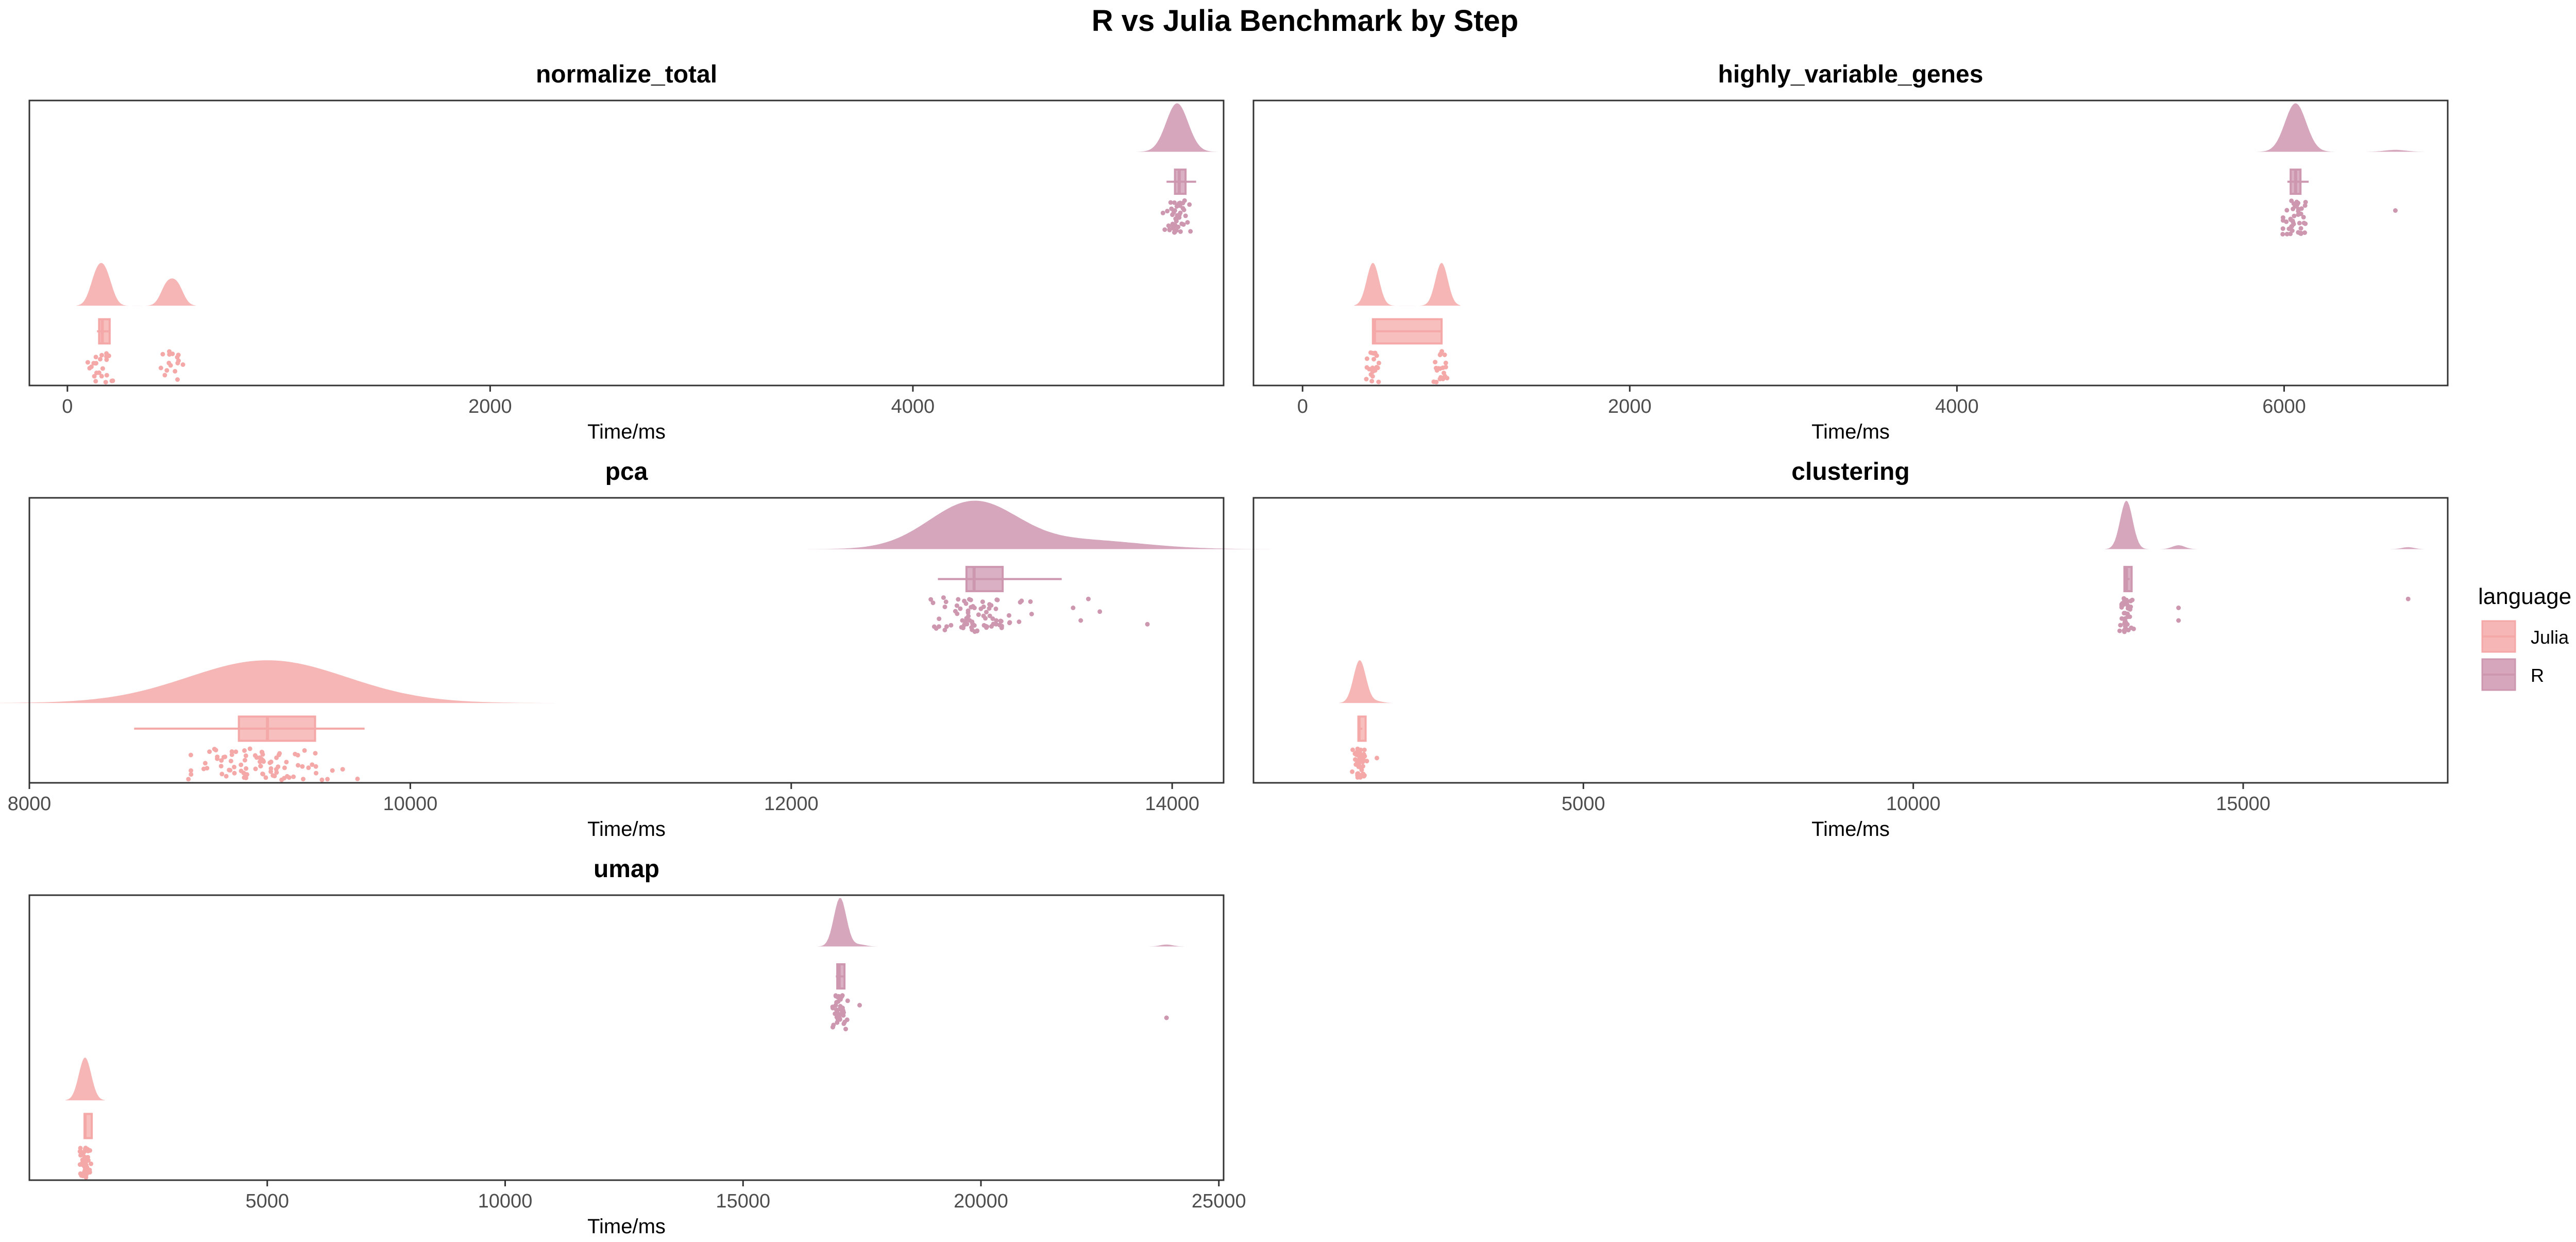 The image size is (2576, 1242). I want to click on series-julia, so click(85, 1119).